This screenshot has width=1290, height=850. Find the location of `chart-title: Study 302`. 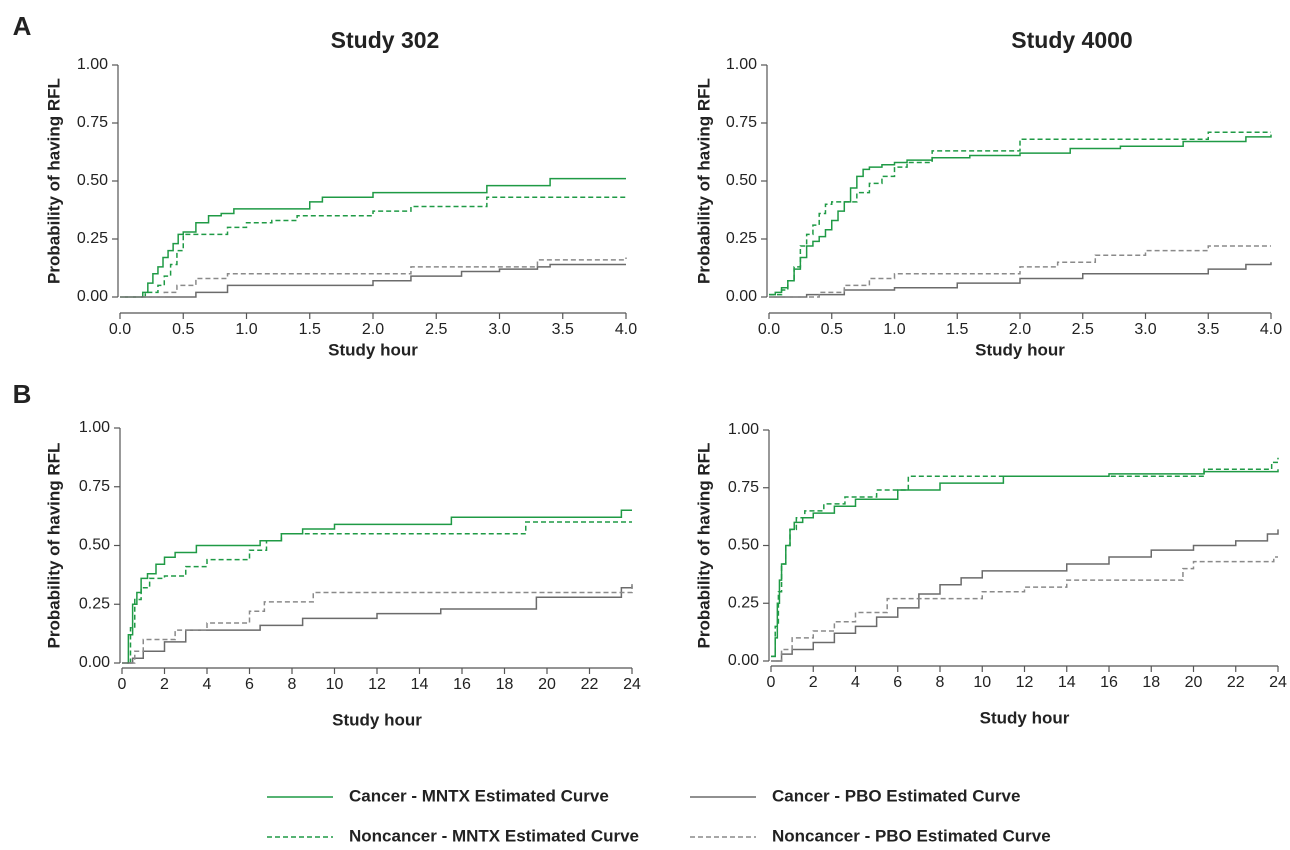

chart-title: Study 302 is located at coordinates (385, 40).